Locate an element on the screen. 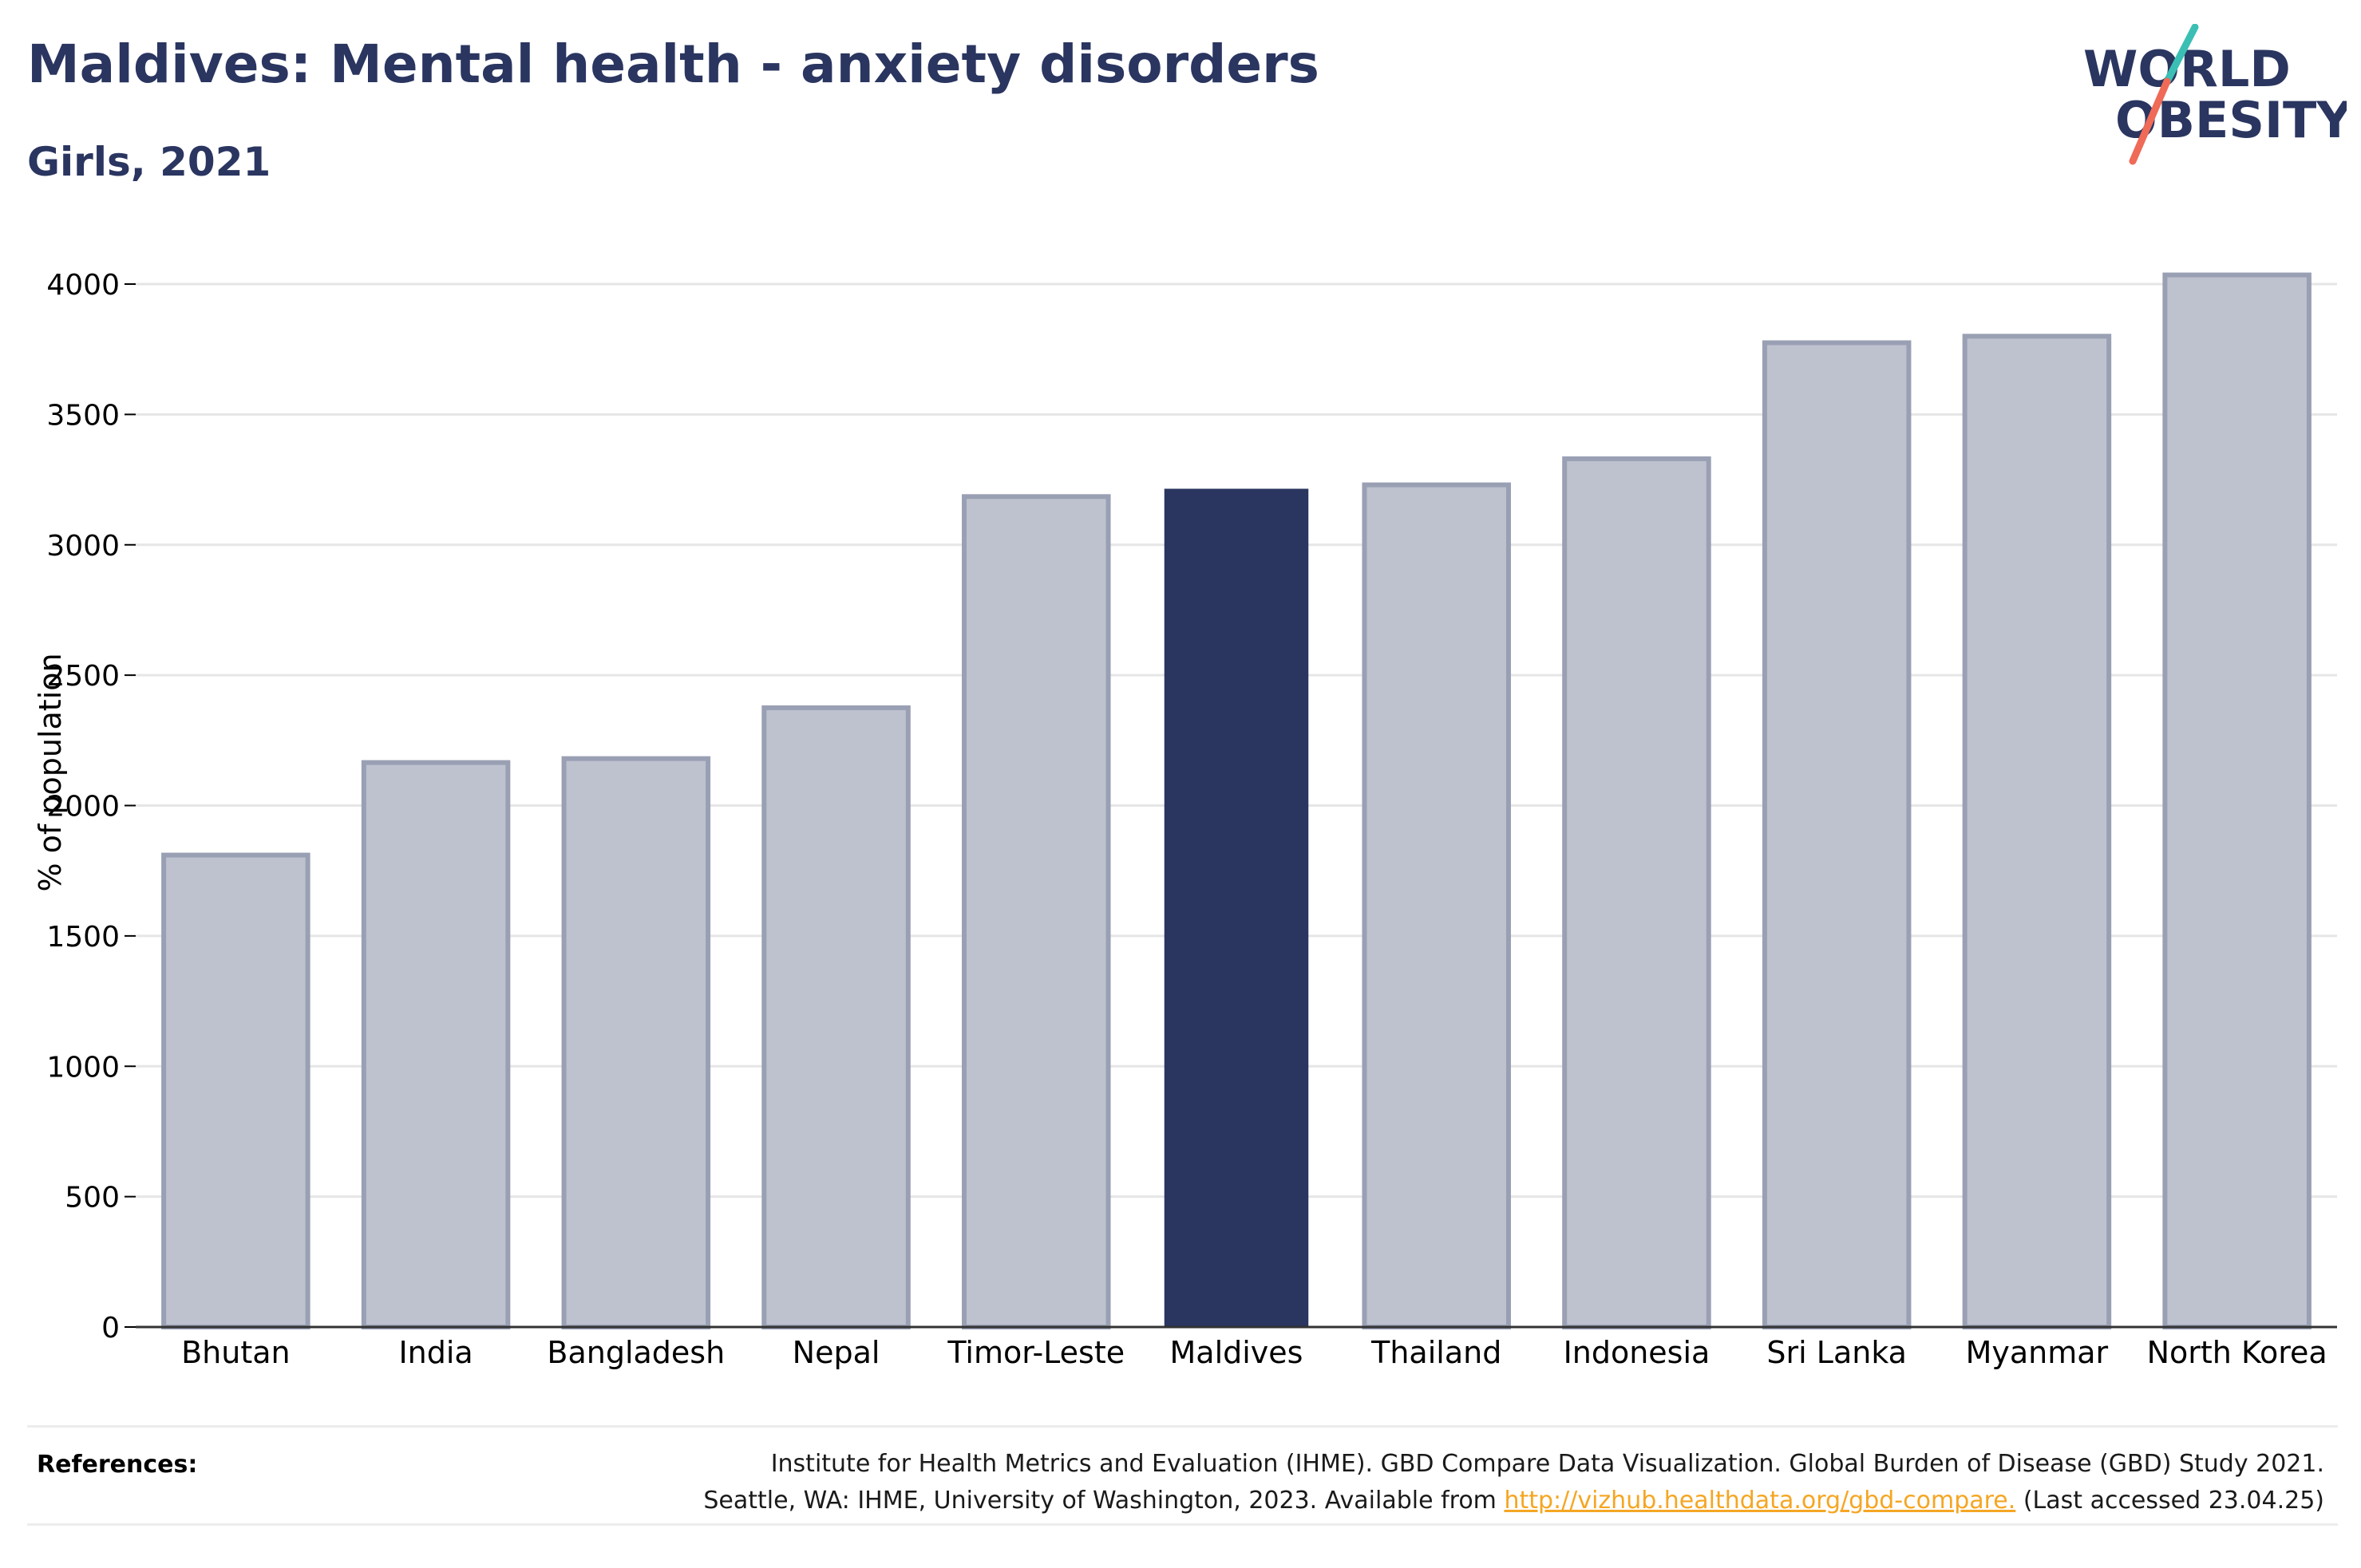  x-tick-label: Timor-Leste is located at coordinates (1036, 1352).